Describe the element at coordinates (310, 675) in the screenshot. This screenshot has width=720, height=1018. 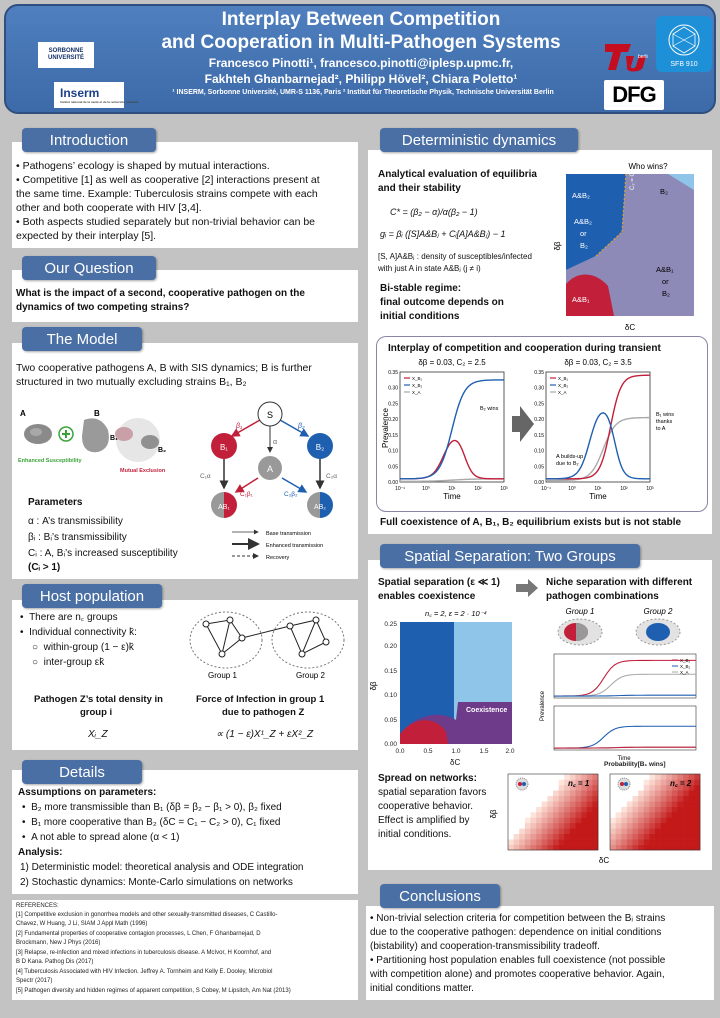
I see `host-group2-label: Group 2` at that location.